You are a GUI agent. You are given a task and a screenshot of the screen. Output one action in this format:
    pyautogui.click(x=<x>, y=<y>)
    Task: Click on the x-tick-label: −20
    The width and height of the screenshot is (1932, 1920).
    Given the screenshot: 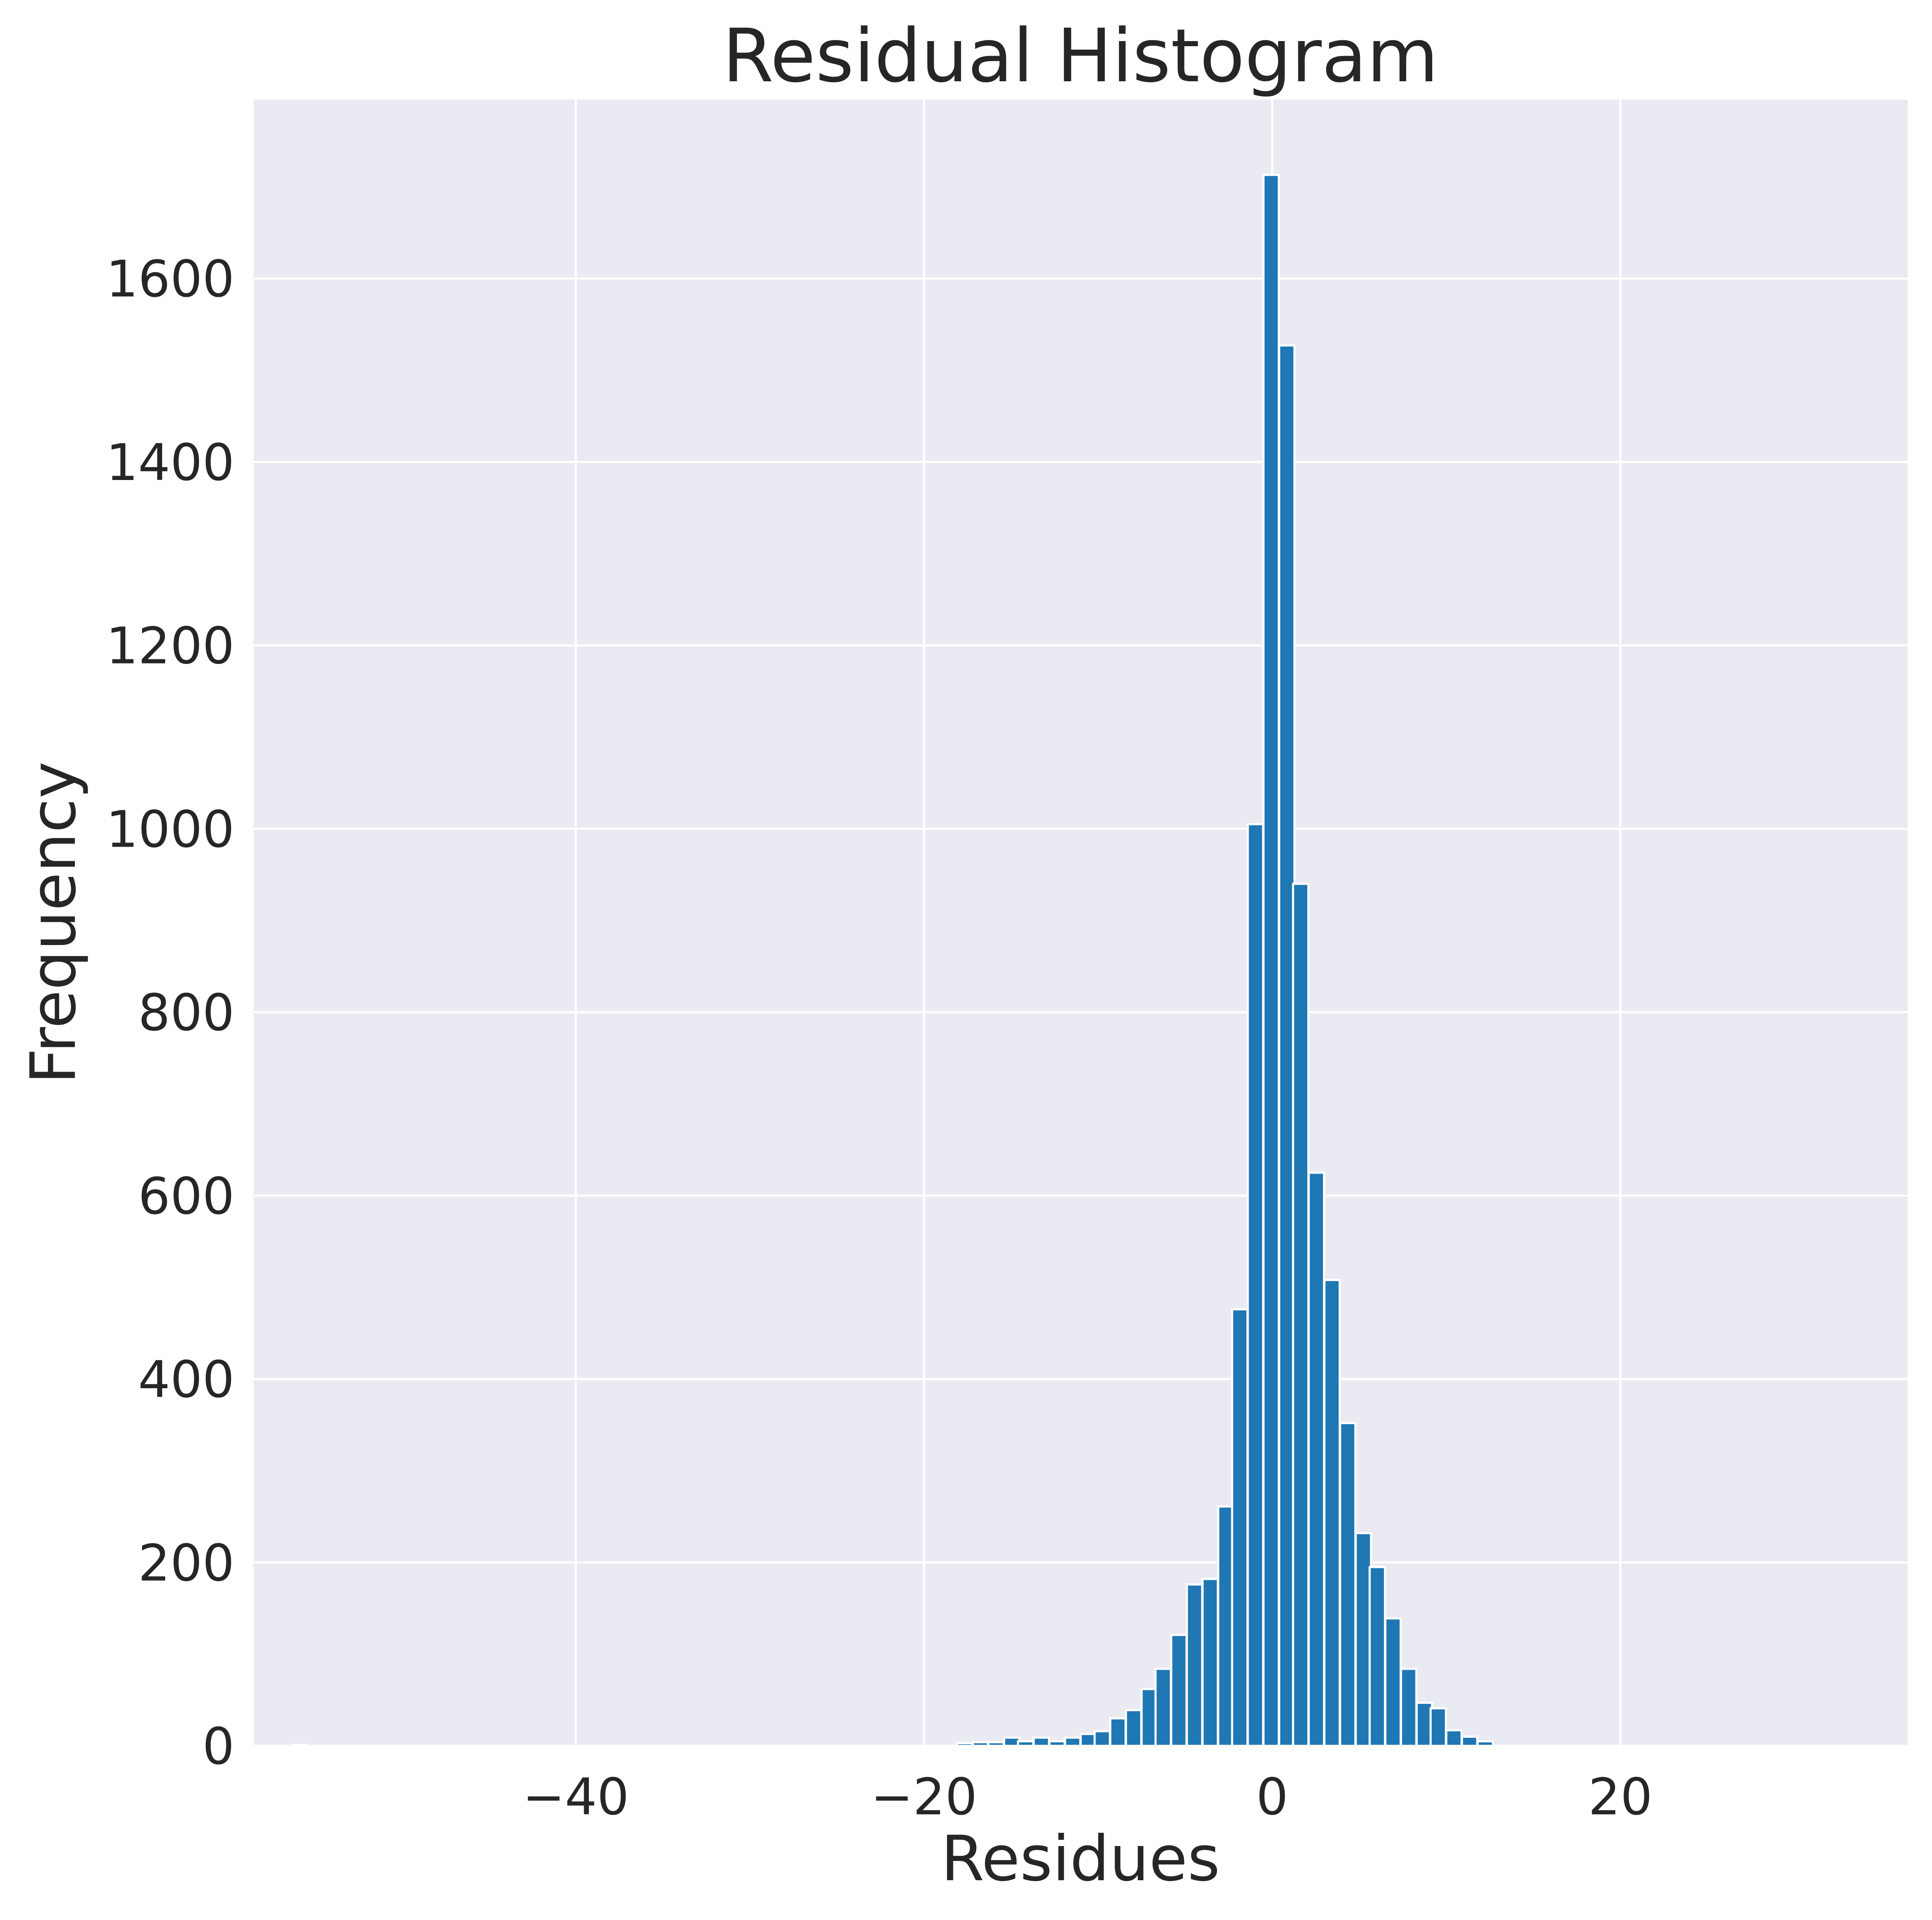 What is the action you would take?
    pyautogui.click(x=924, y=1796)
    